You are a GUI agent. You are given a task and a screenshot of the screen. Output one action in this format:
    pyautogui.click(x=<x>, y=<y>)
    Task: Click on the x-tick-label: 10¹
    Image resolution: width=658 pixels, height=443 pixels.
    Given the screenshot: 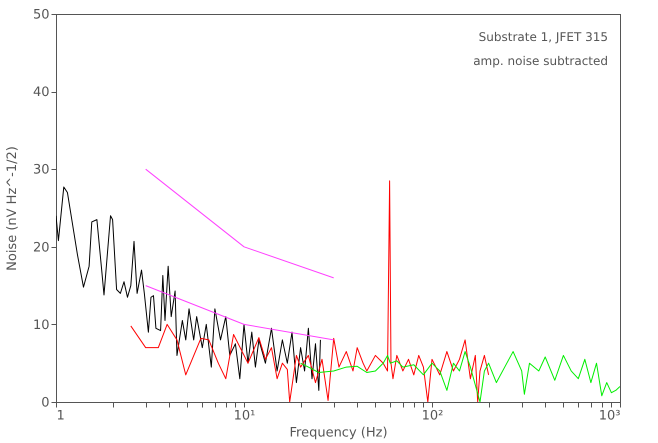 What is the action you would take?
    pyautogui.click(x=245, y=416)
    